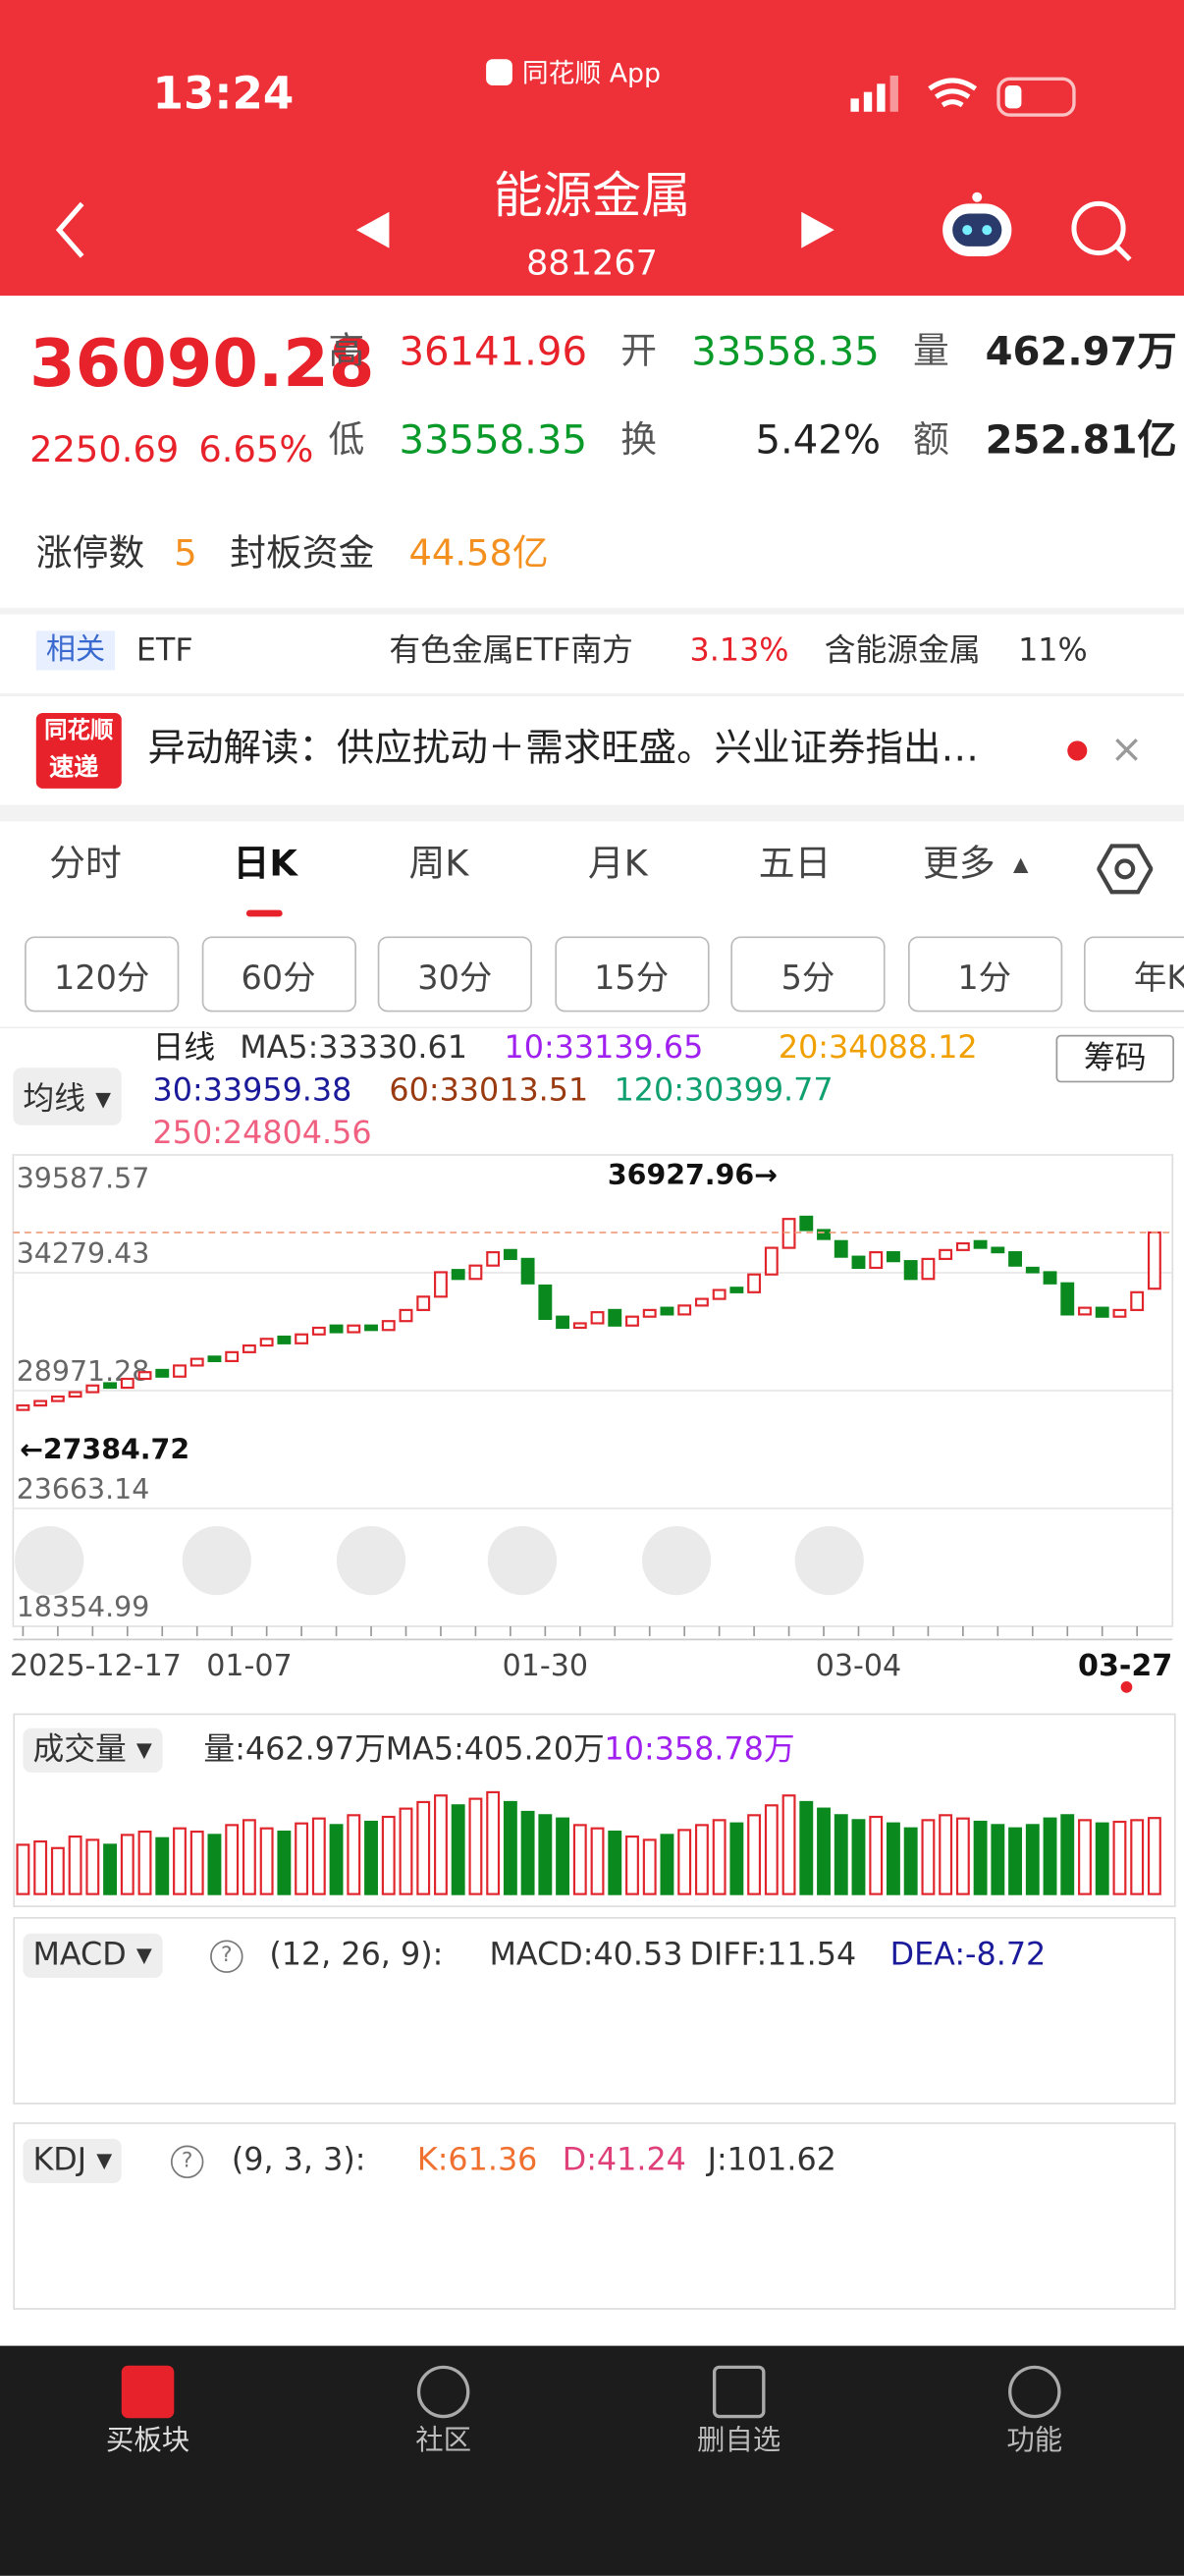 Image resolution: width=1184 pixels, height=2576 pixels. Describe the element at coordinates (90, 554) in the screenshot. I see `limit-label: 涨停数` at that location.